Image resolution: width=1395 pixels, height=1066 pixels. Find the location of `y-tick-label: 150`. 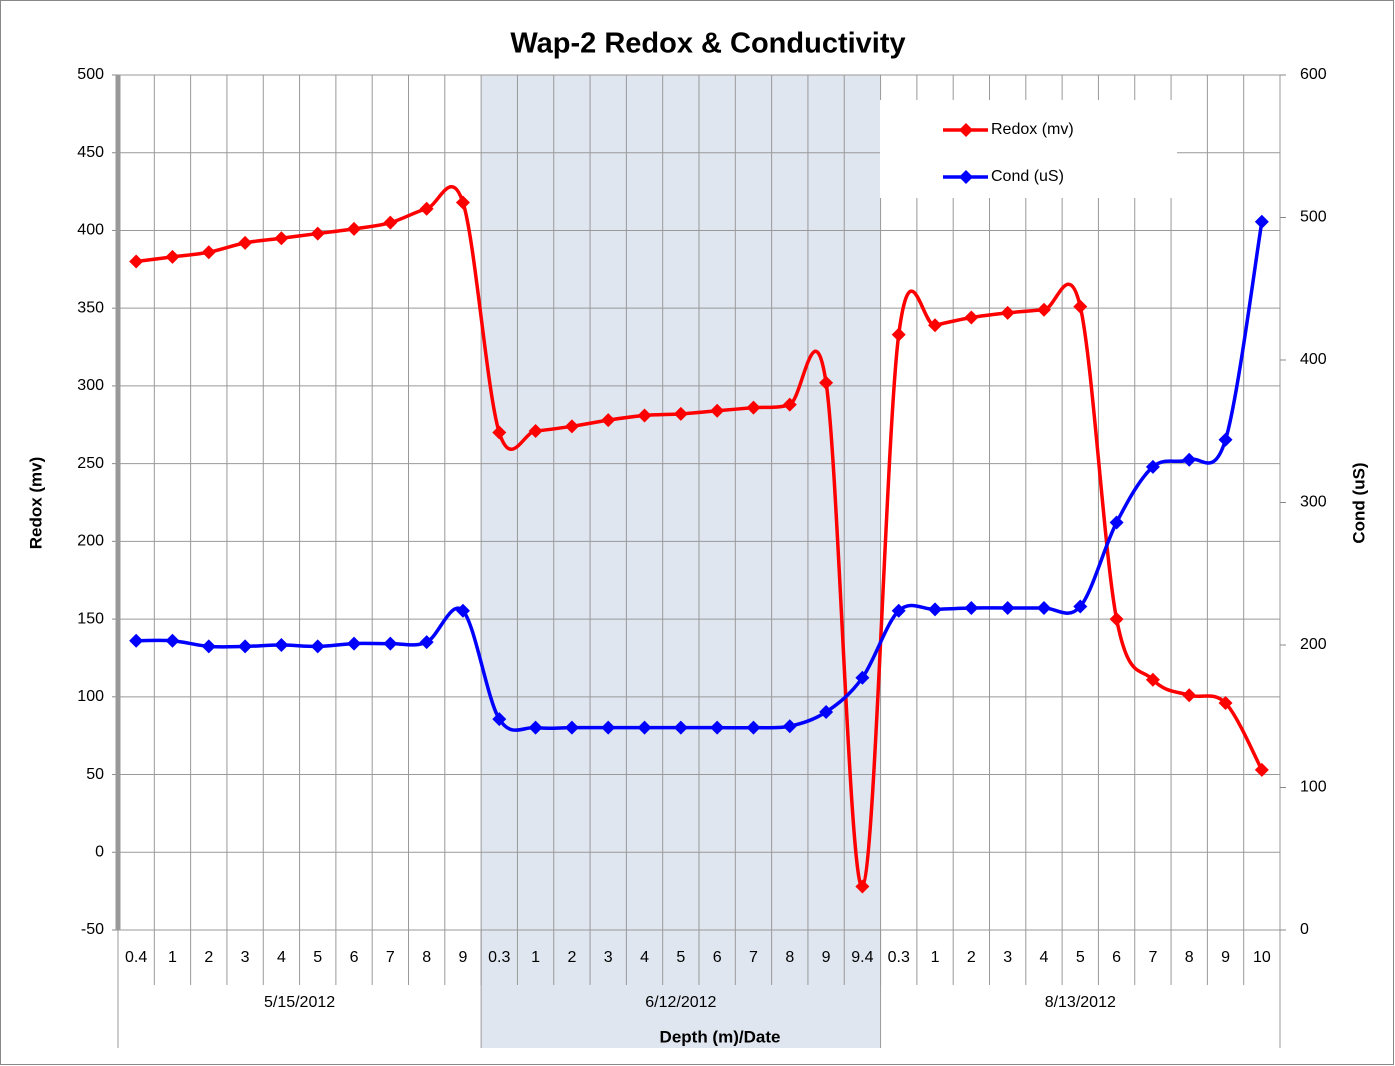

y-tick-label: 150 is located at coordinates (90, 618).